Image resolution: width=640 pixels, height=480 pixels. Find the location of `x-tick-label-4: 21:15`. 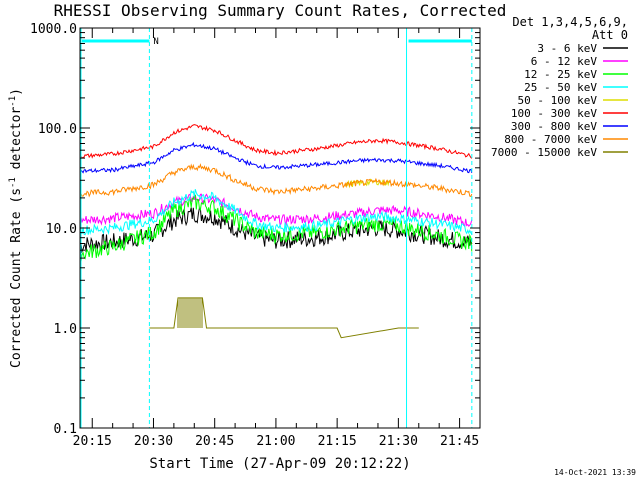

x-tick-label-4: 21:15 is located at coordinates (337, 441).